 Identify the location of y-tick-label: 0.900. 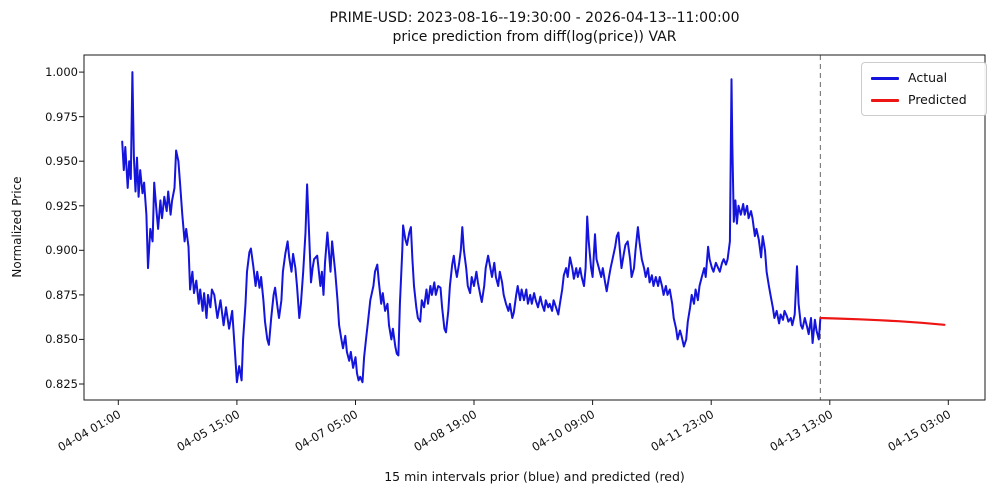
(61, 250).